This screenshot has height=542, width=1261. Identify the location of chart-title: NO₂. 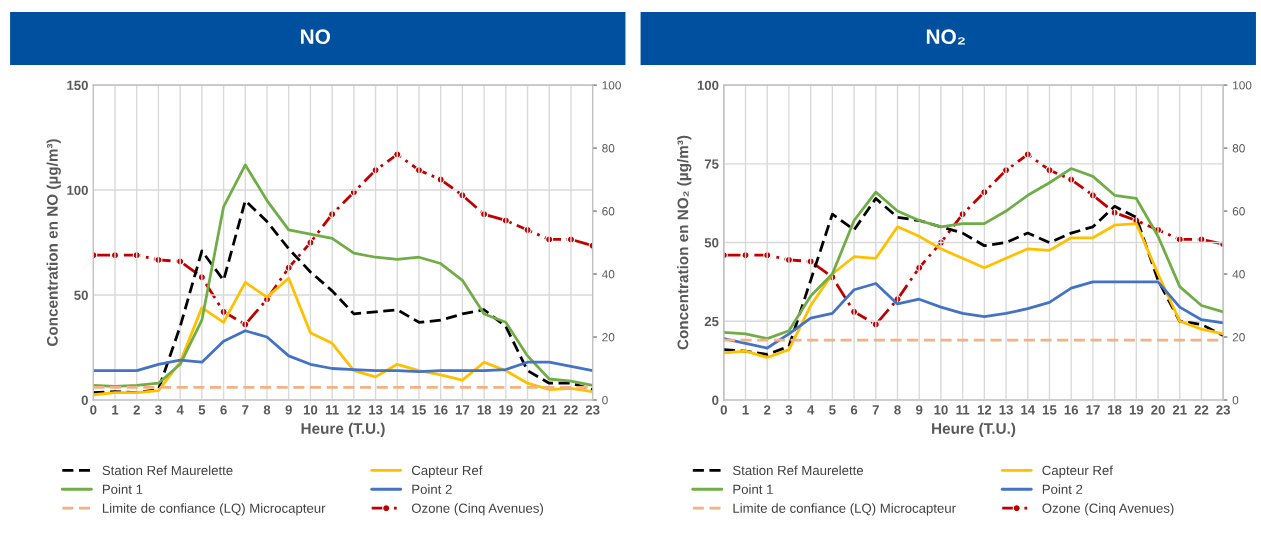
(945, 37).